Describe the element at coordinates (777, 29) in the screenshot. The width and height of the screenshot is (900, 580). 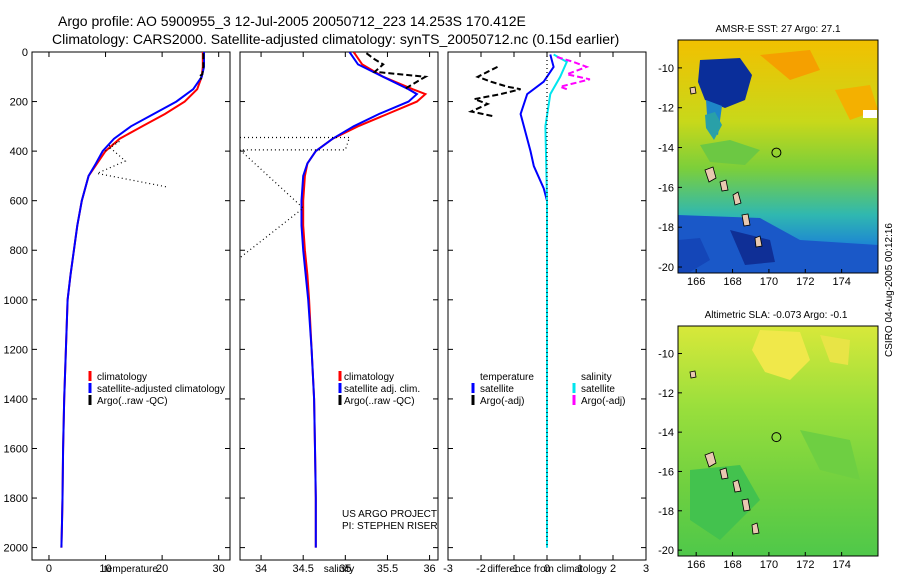
I see `sst-map-title: AMSR-E SST: 27 Argo: 27.1` at that location.